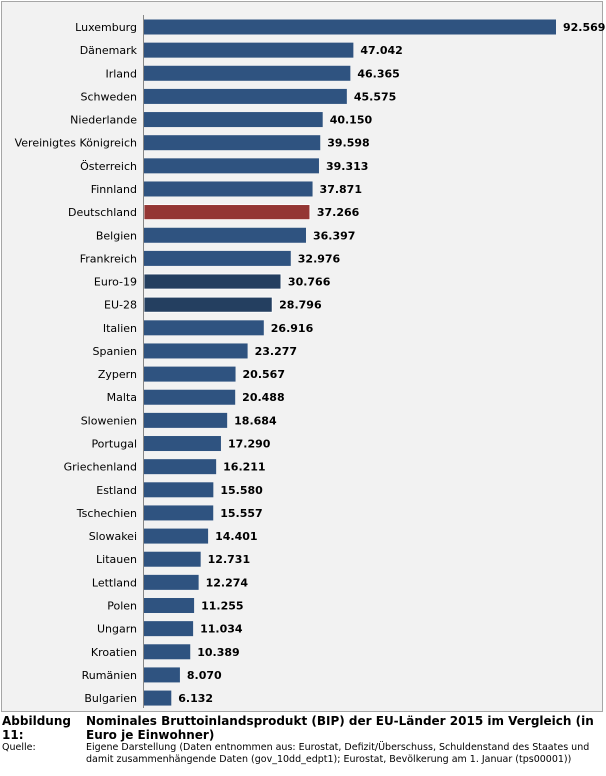 The height and width of the screenshot is (776, 606). Describe the element at coordinates (375, 96) in the screenshot. I see `value-label: 45.575` at that location.